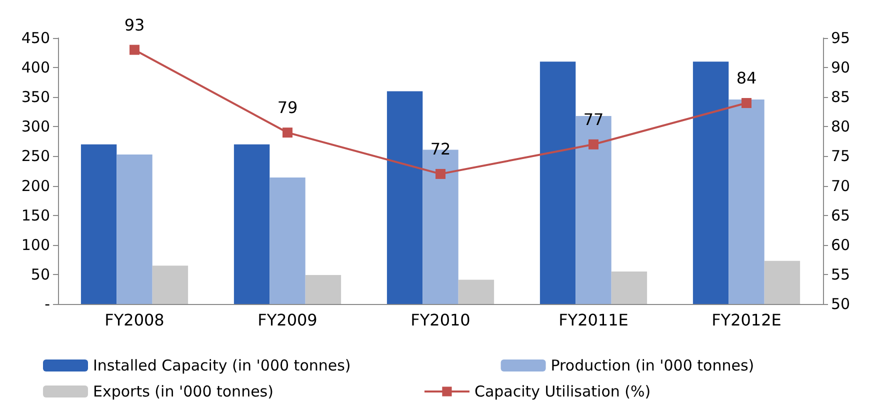  Describe the element at coordinates (593, 320) in the screenshot. I see `x-tick-label: FY2011E` at that location.